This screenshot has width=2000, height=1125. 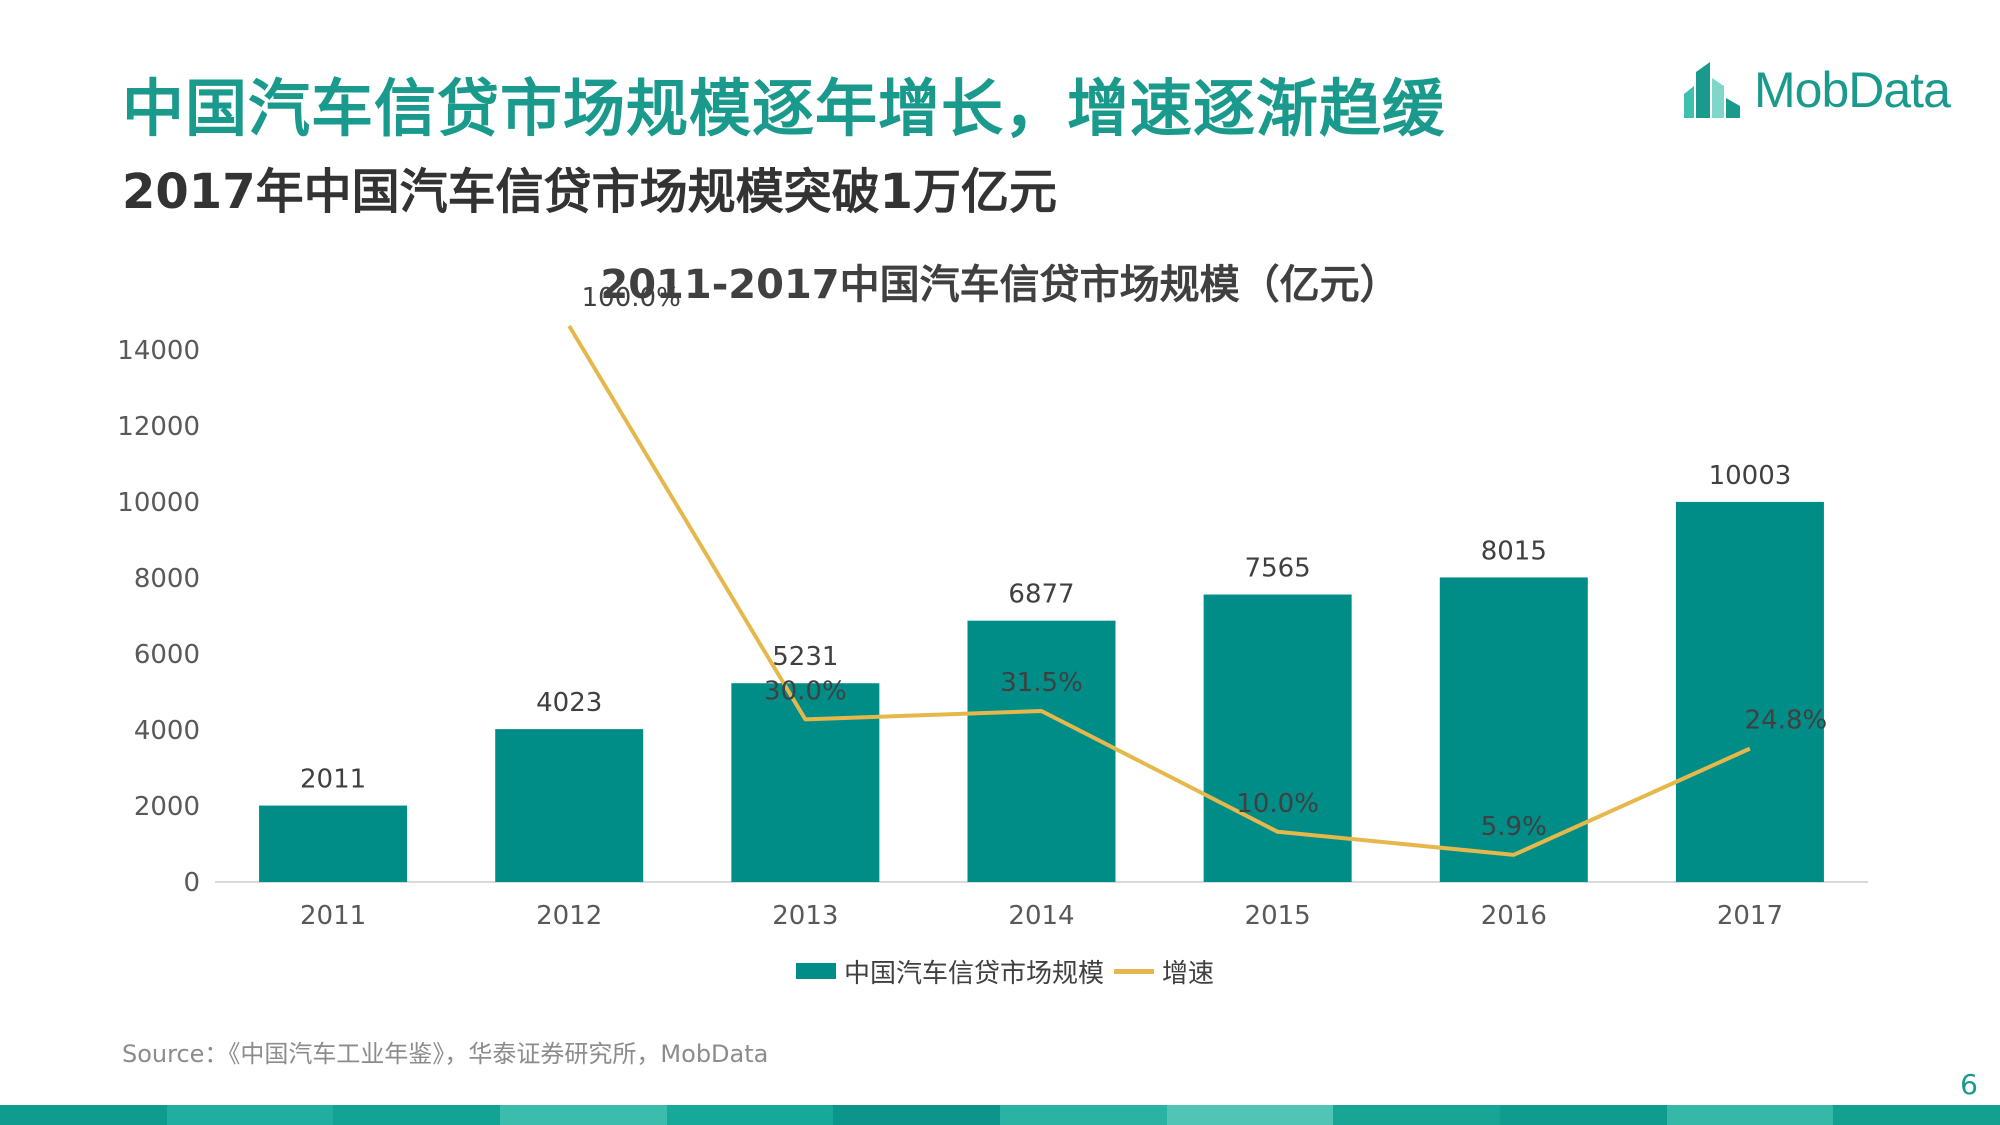 What do you see at coordinates (816, 971) in the screenshot?
I see `legend-bar-swatch` at bounding box center [816, 971].